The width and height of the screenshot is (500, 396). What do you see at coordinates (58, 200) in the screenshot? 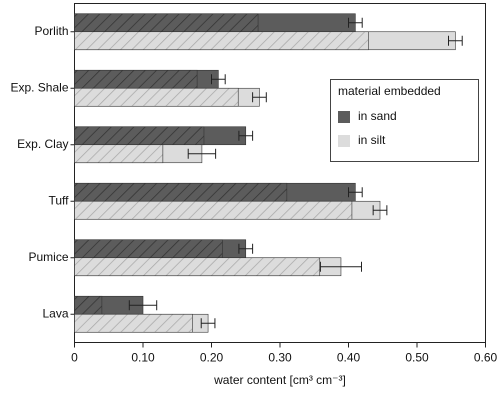
I see `y-tick-label: Tuff` at bounding box center [58, 200].